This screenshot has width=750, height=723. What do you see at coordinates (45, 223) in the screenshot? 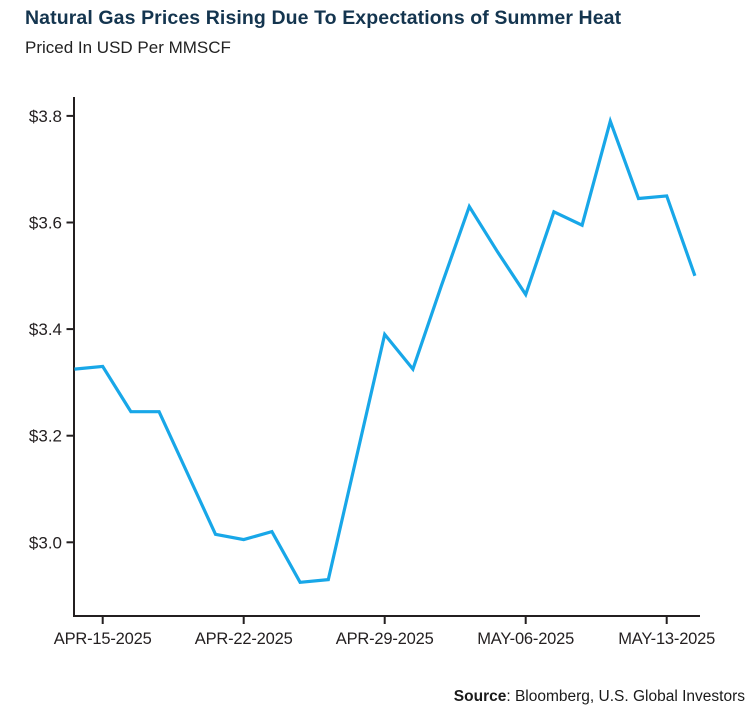
I see `y-tick-label: $3.6` at bounding box center [45, 223].